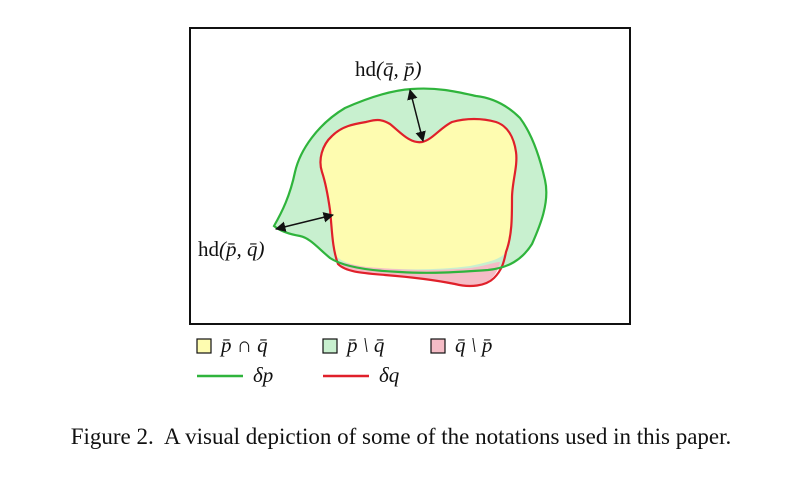 The width and height of the screenshot is (802, 480). What do you see at coordinates (361, 375) in the screenshot?
I see `legend-item-delta-q: δq` at bounding box center [361, 375].